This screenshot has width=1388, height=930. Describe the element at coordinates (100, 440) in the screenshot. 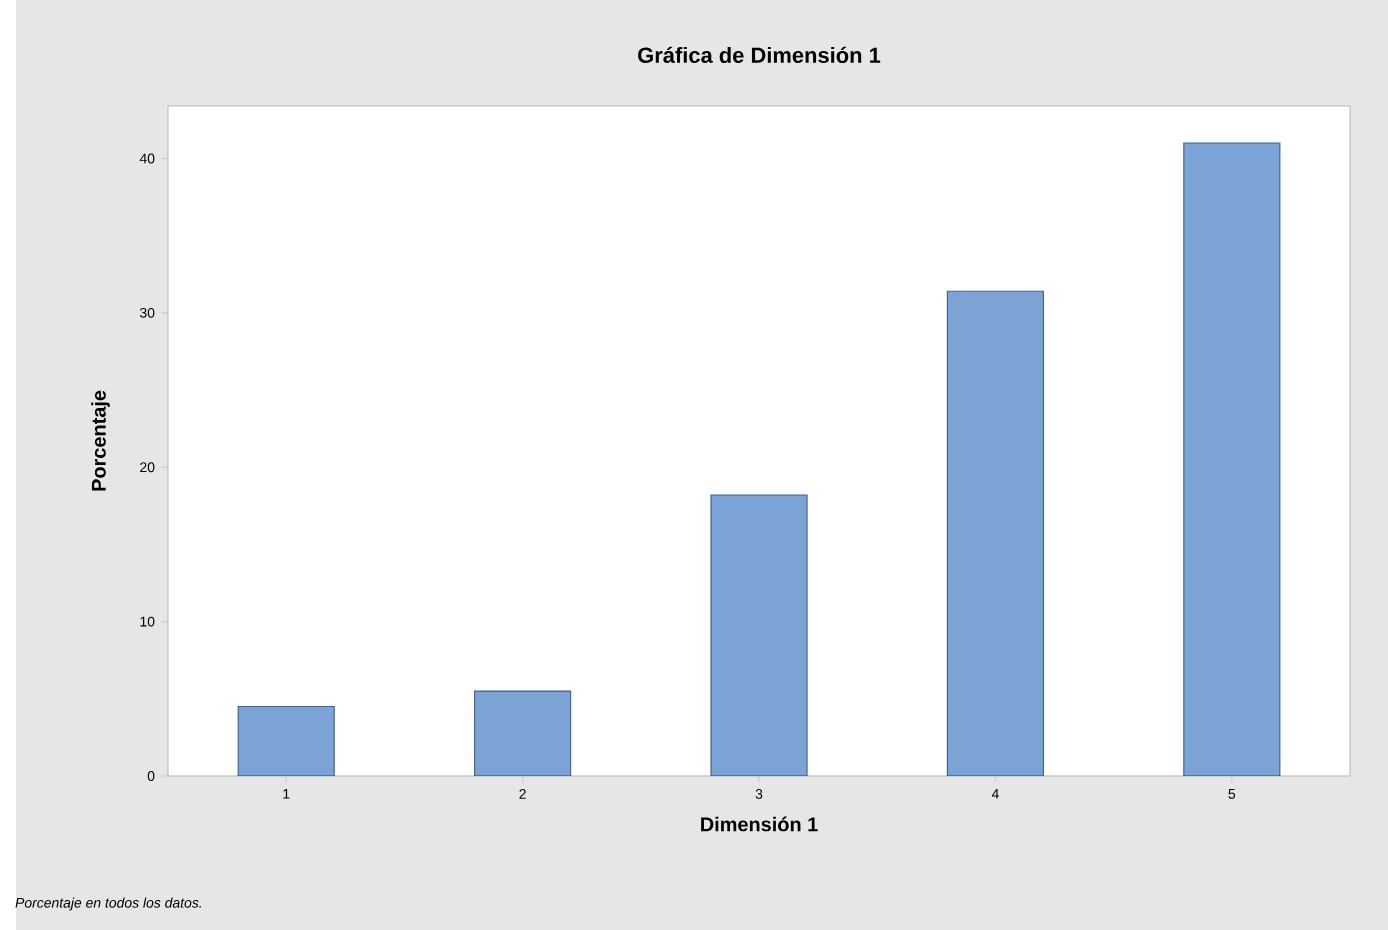

I see `y-axis-title: Porcentaje` at that location.